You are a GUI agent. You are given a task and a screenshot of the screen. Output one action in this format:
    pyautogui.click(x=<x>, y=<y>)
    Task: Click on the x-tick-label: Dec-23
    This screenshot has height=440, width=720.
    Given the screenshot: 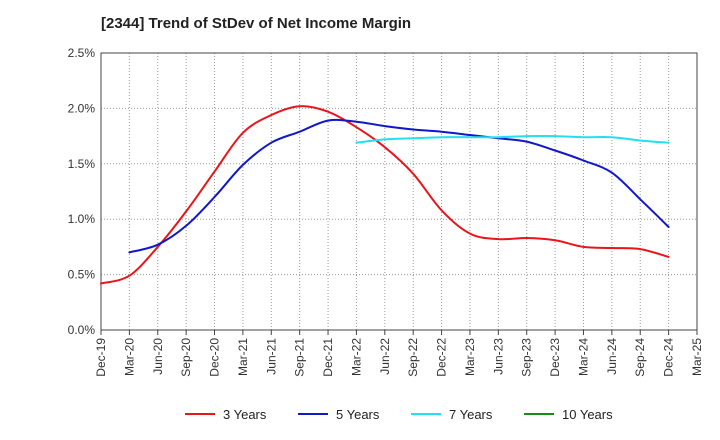 What is the action you would take?
    pyautogui.click(x=555, y=357)
    